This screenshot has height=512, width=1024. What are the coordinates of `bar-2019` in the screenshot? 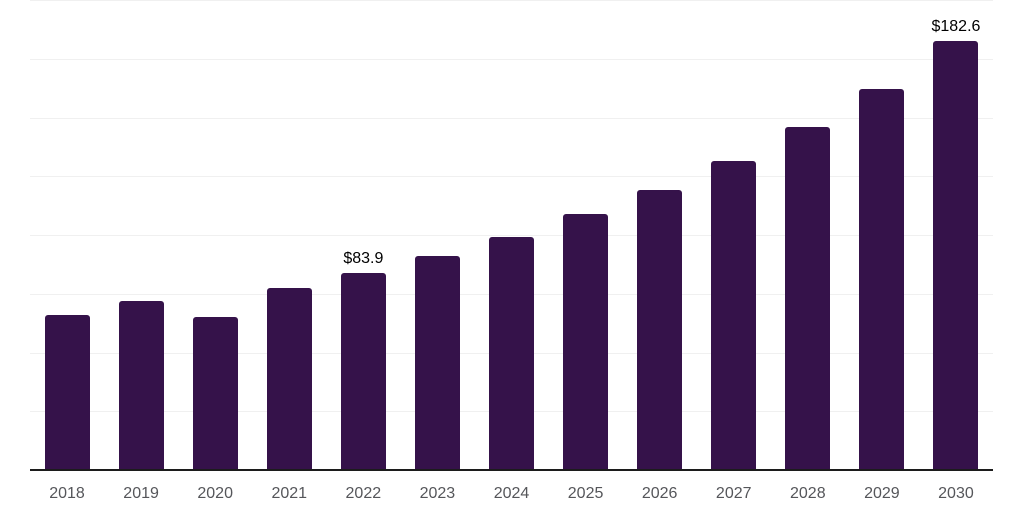 It's located at (141, 385).